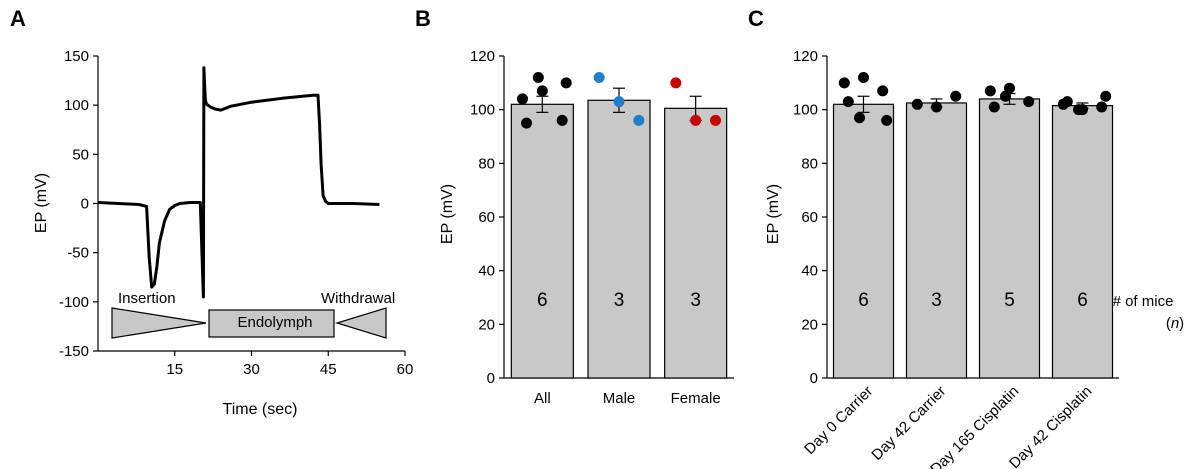 This screenshot has width=1192, height=469. Describe the element at coordinates (1009, 300) in the screenshot. I see `panel-c-n-label-2: 5` at that location.